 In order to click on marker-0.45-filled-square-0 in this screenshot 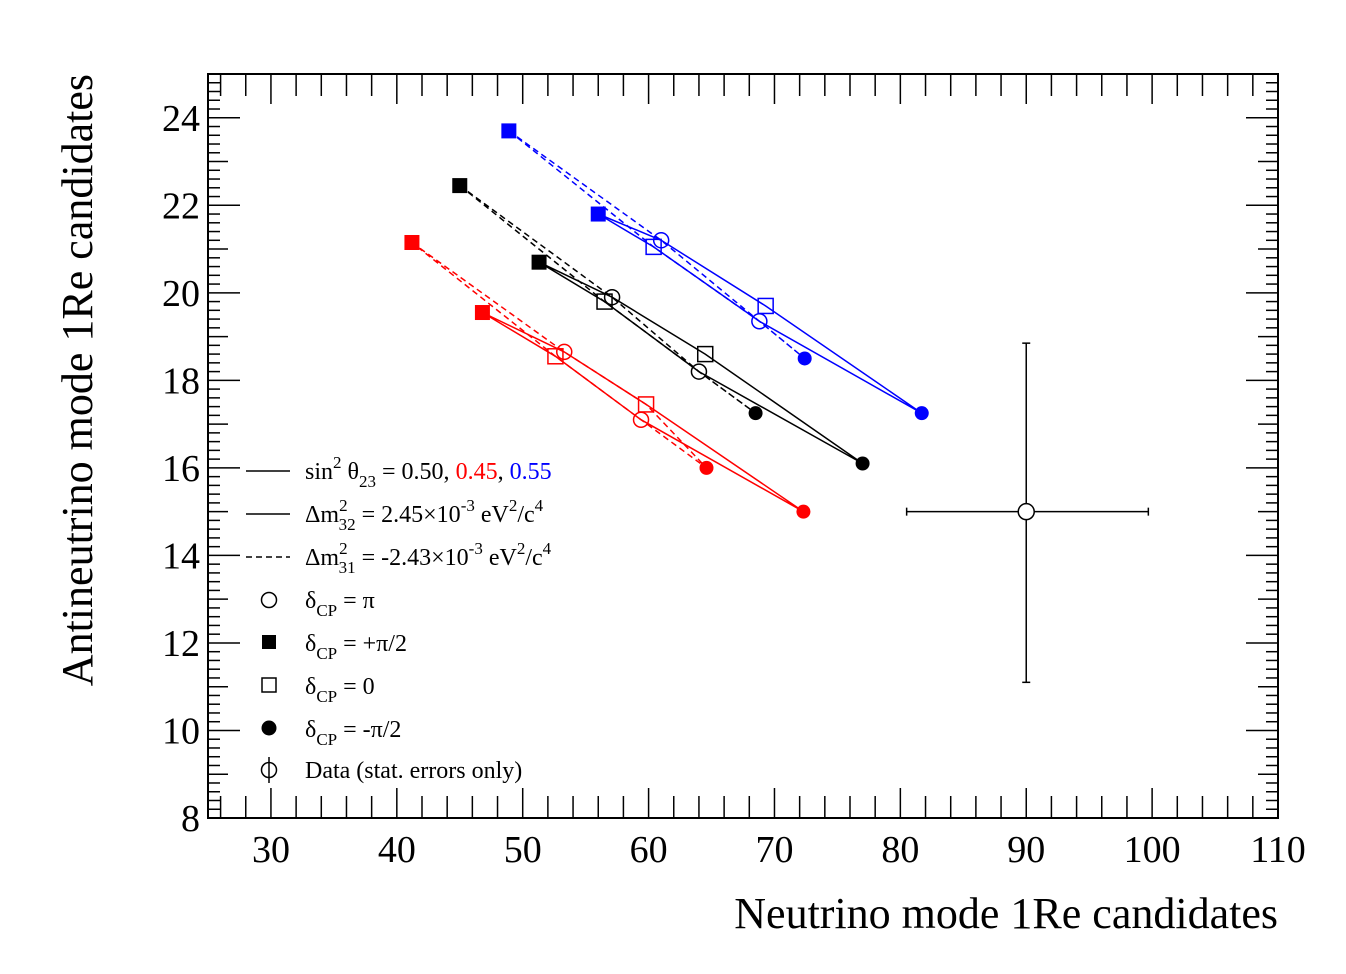, I will do `click(482, 313)`.